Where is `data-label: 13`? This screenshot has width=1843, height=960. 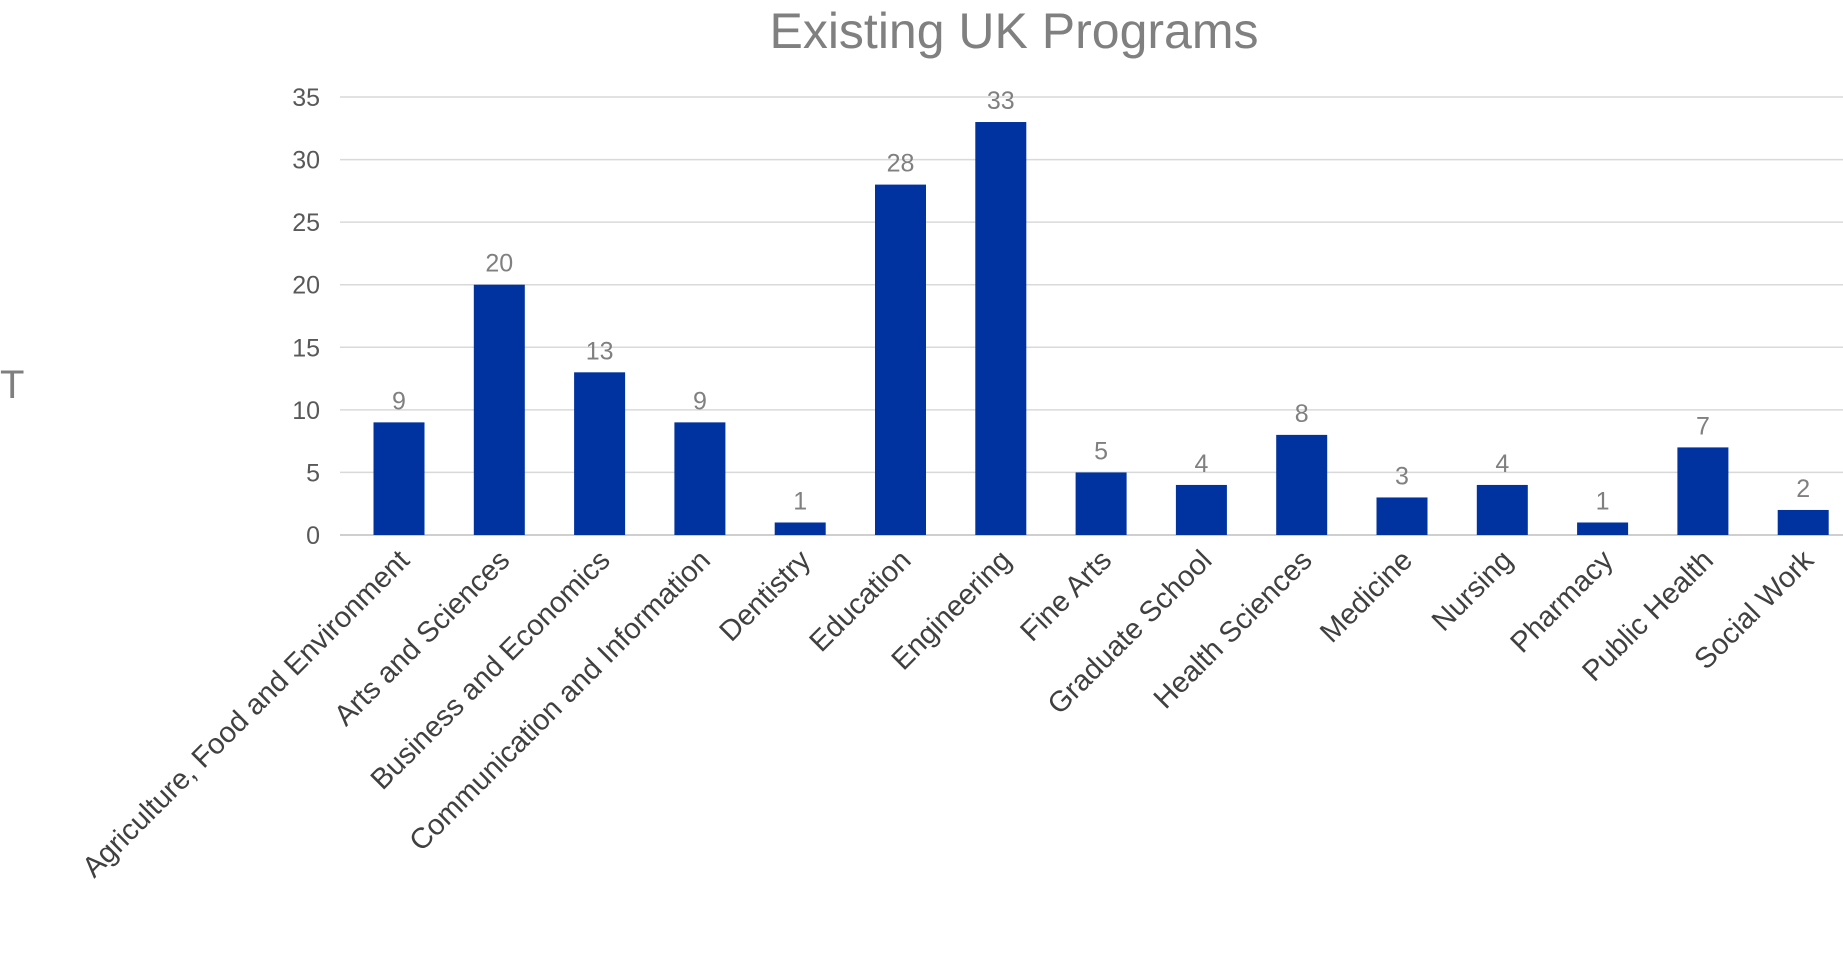 data-label: 13 is located at coordinates (600, 351).